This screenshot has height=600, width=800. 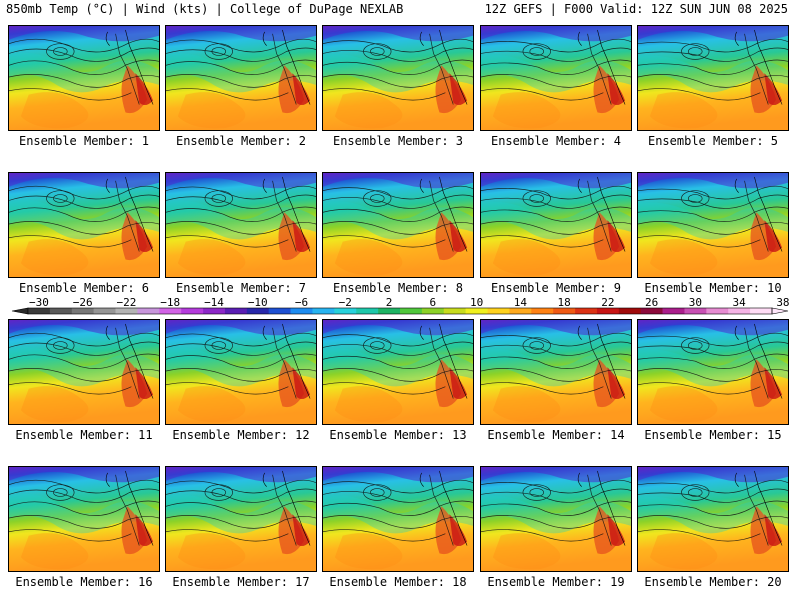 What do you see at coordinates (713, 582) in the screenshot?
I see `ensemble-member-label: Ensemble Member: 20` at bounding box center [713, 582].